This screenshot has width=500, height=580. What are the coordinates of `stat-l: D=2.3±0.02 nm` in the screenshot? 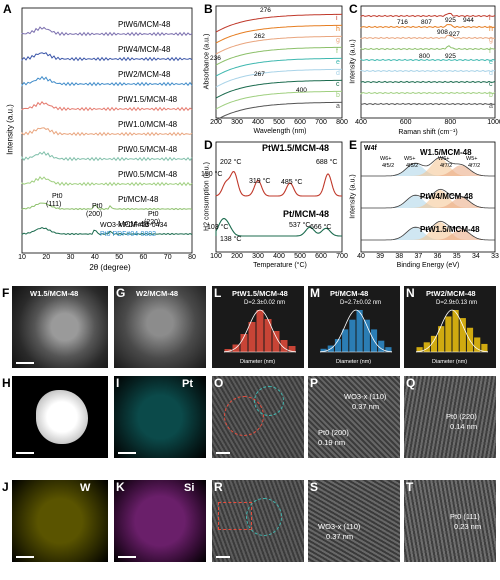 It's located at (265, 303).